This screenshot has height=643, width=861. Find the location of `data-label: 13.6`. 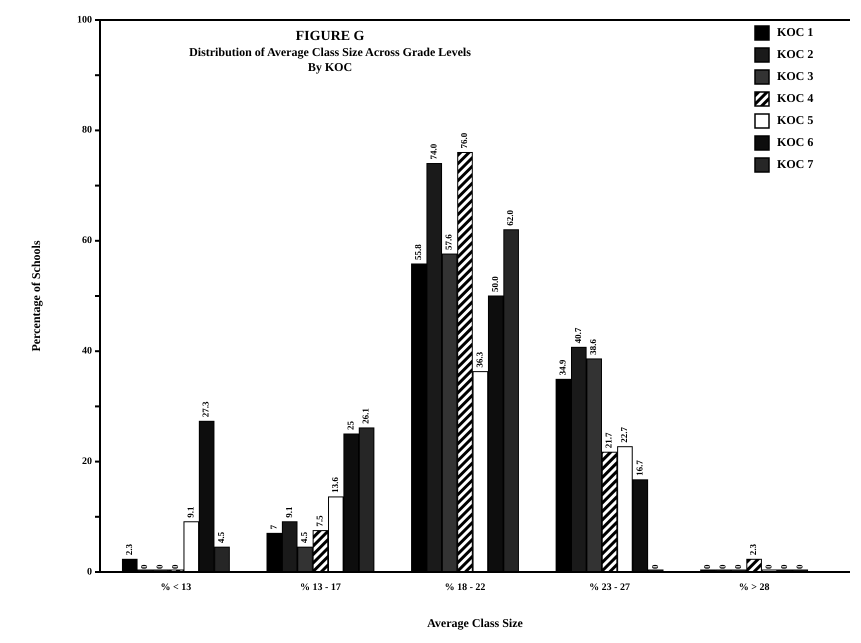

data-label: 13.6 is located at coordinates (335, 484).